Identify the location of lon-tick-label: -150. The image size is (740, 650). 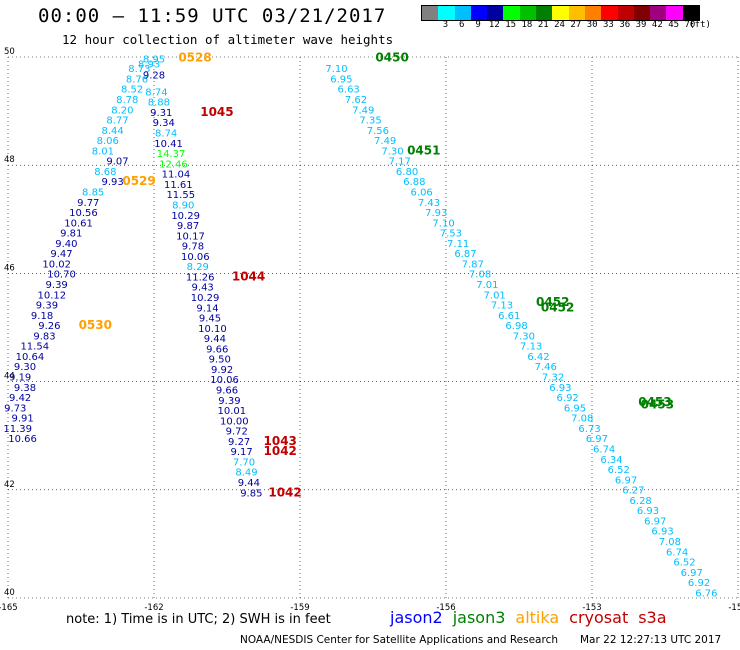
(734, 608).